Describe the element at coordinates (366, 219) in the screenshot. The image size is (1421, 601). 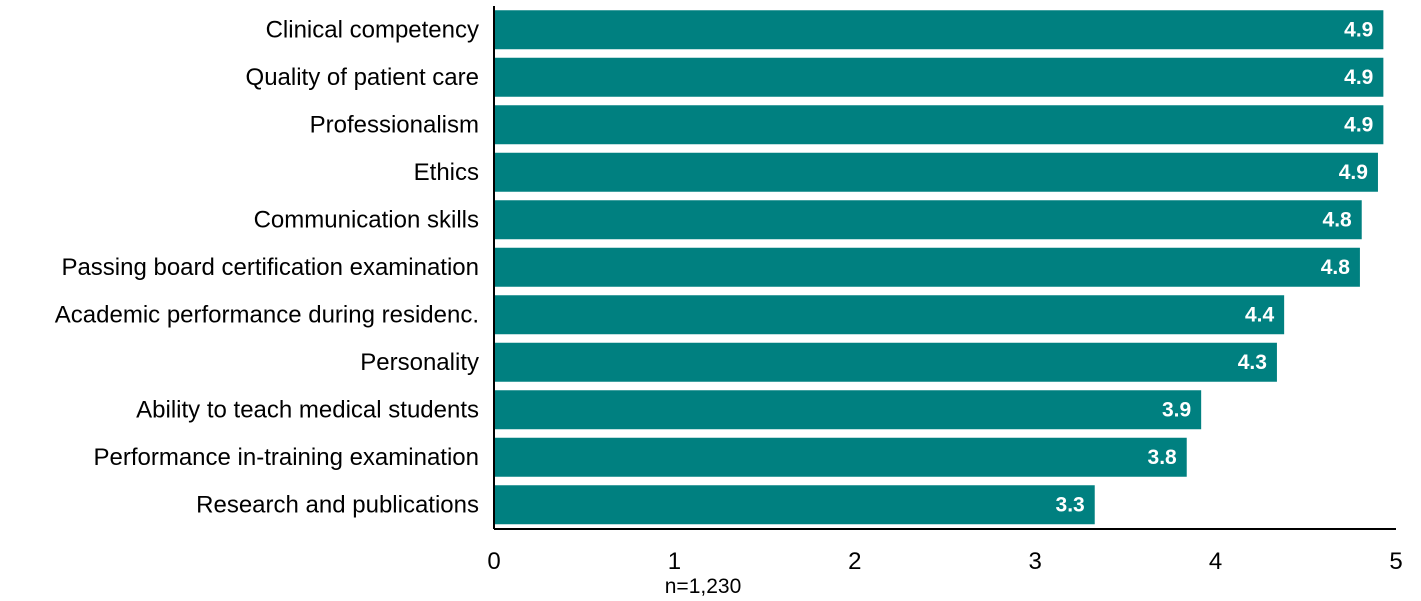
I see `category-label: Communication skills` at that location.